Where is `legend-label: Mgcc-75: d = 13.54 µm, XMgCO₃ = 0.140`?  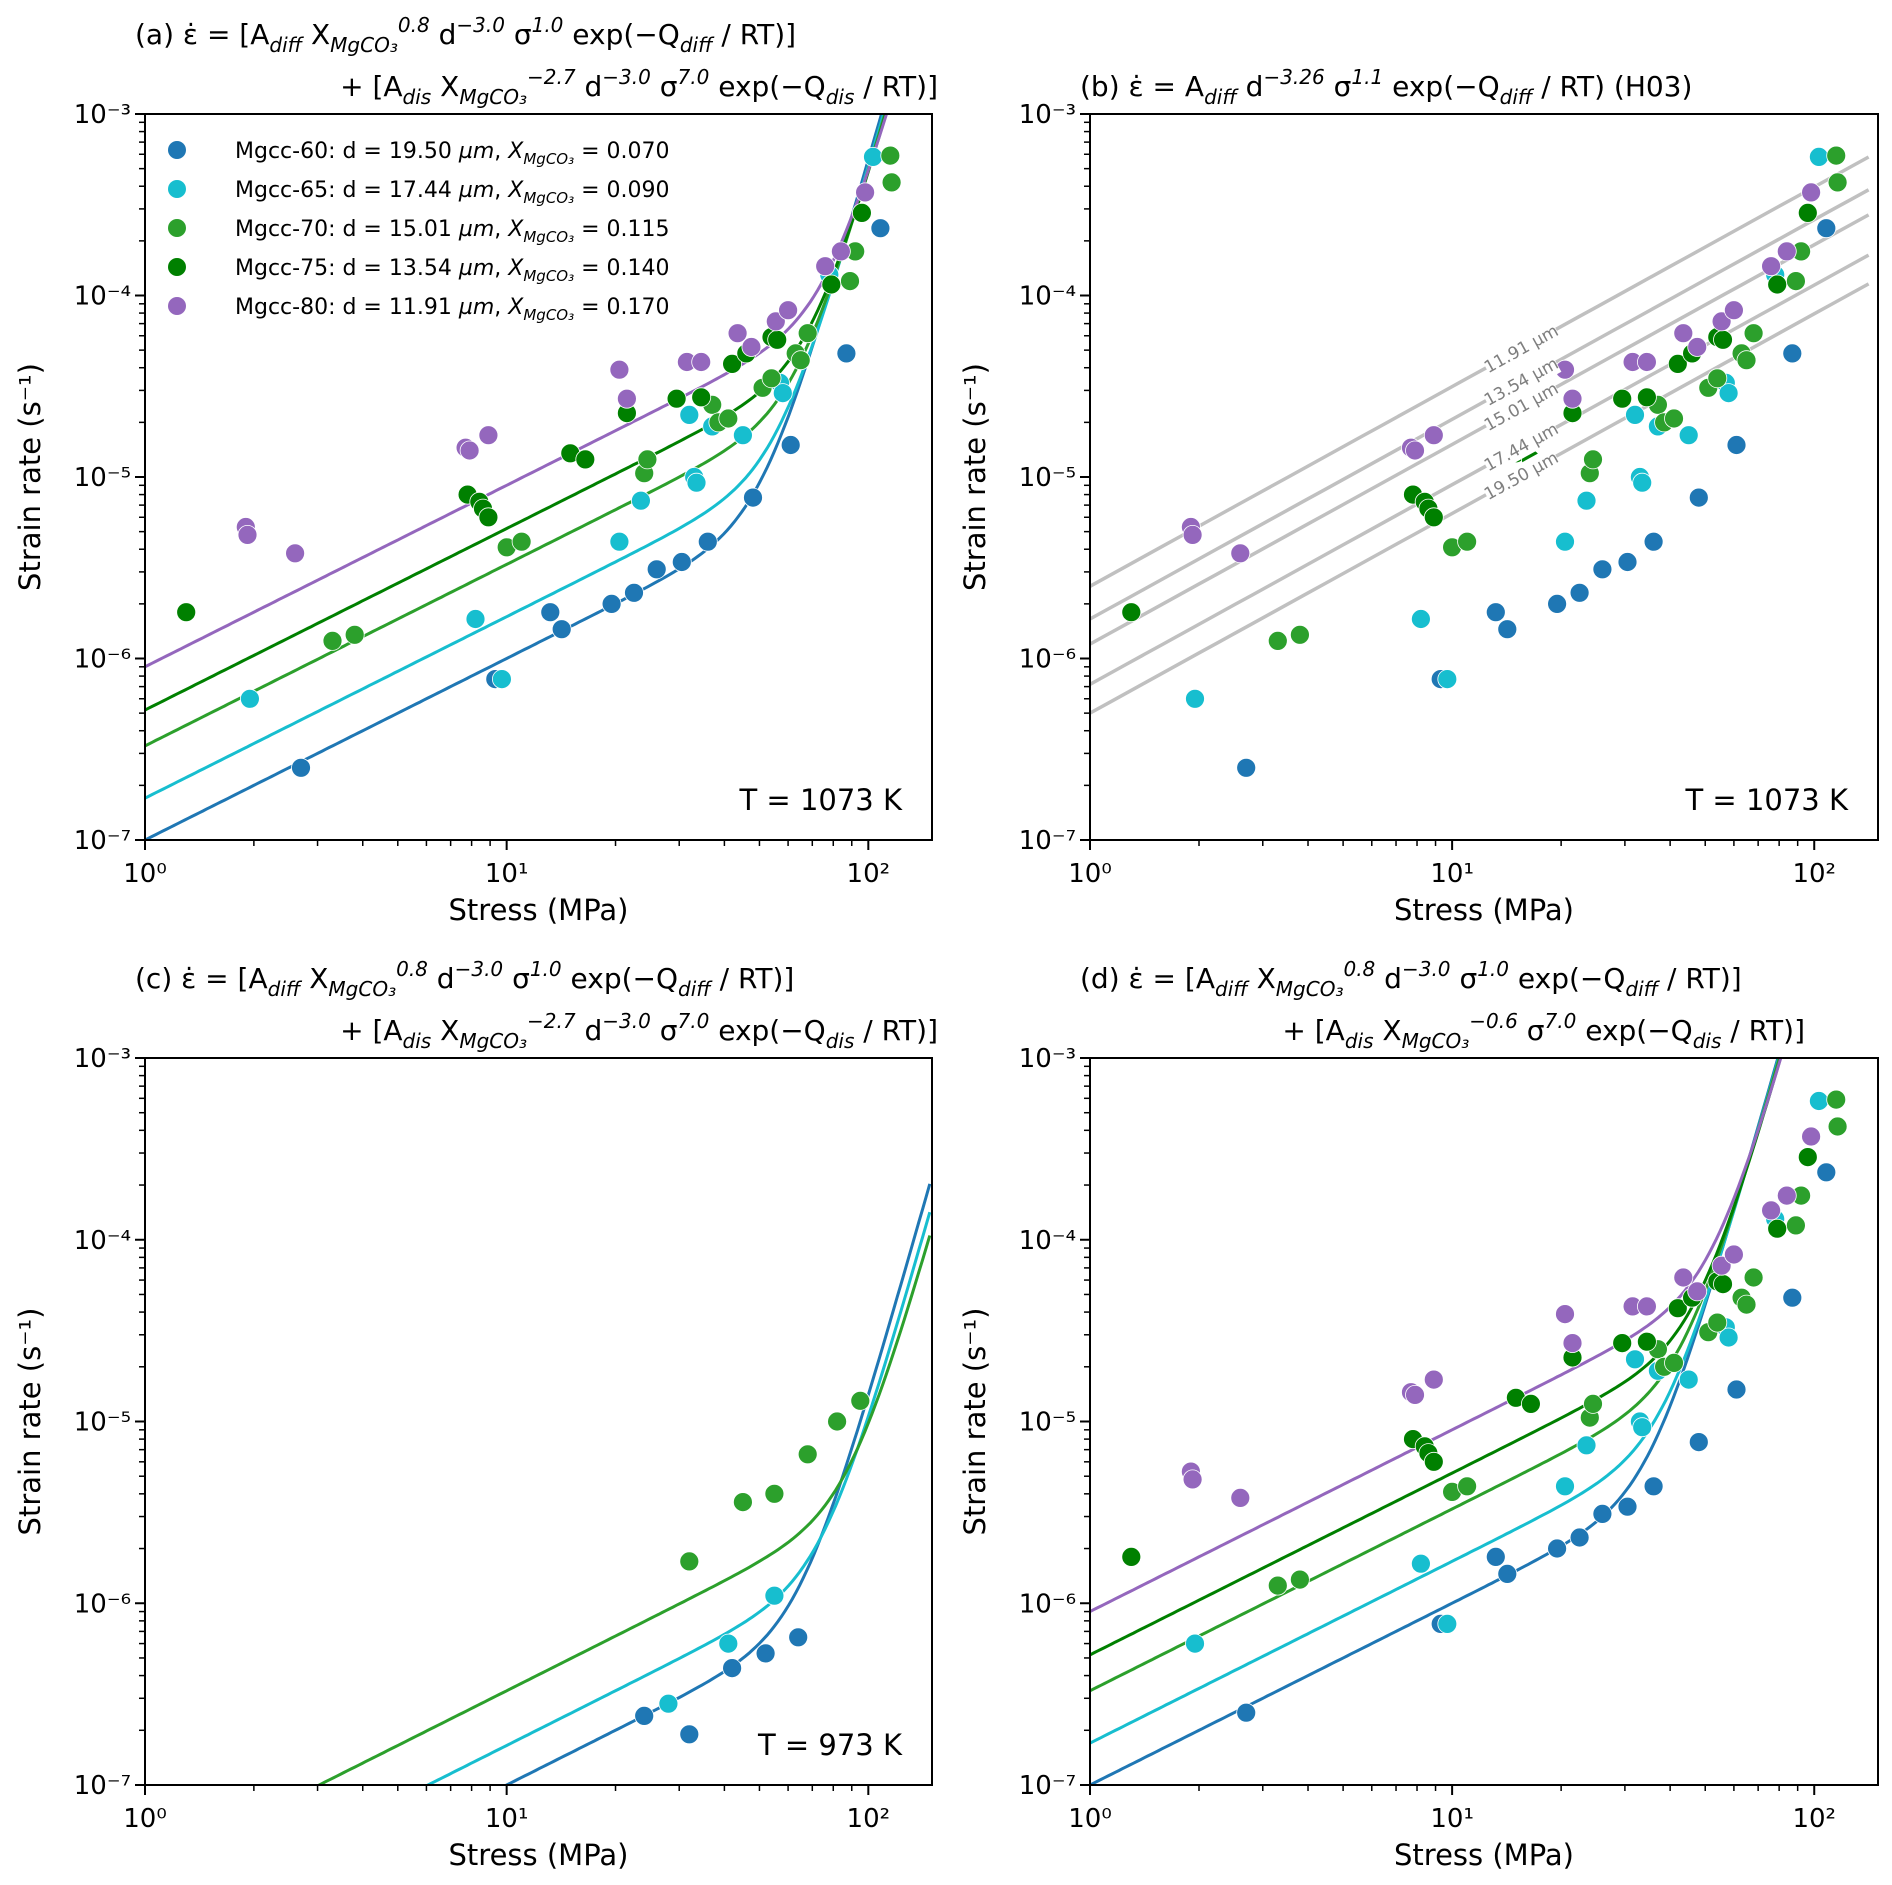 legend-label: Mgcc-75: d = 13.54 µm, XMgCO₃ = 0.140 is located at coordinates (452, 270).